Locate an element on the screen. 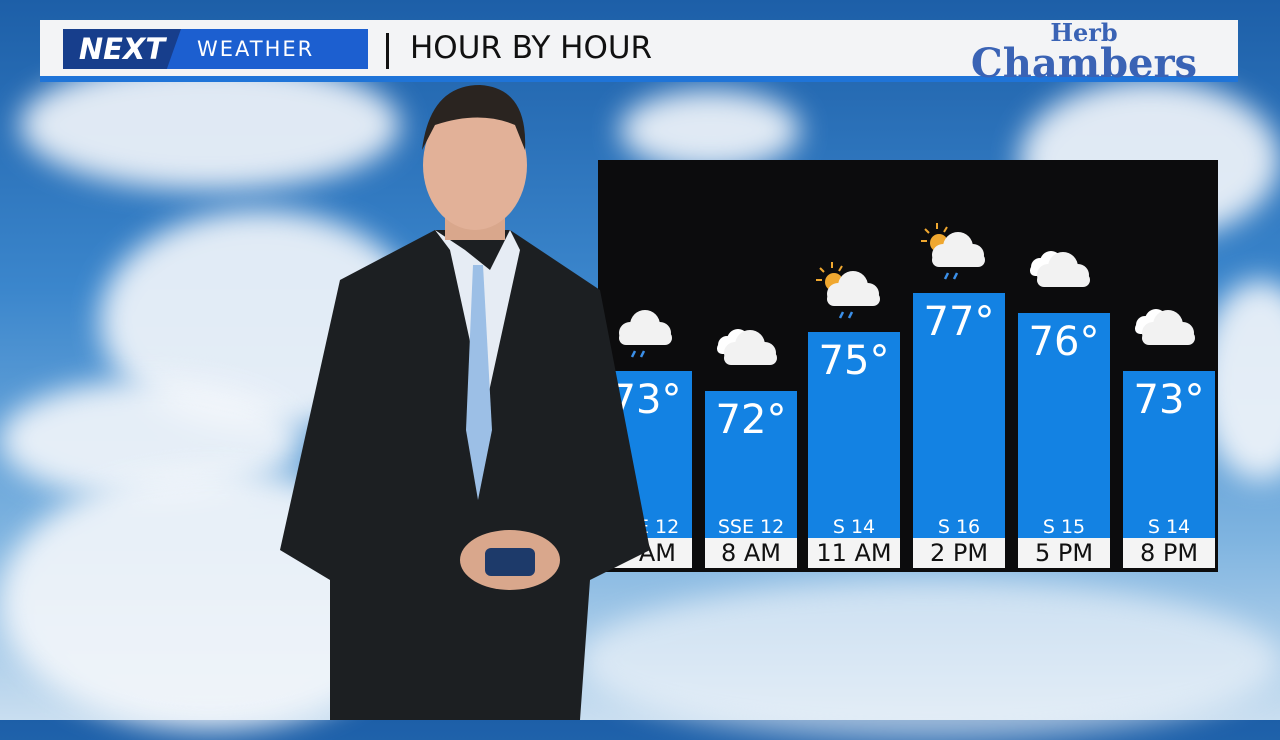  weather-logo-text: WEATHER is located at coordinates (256, 49).